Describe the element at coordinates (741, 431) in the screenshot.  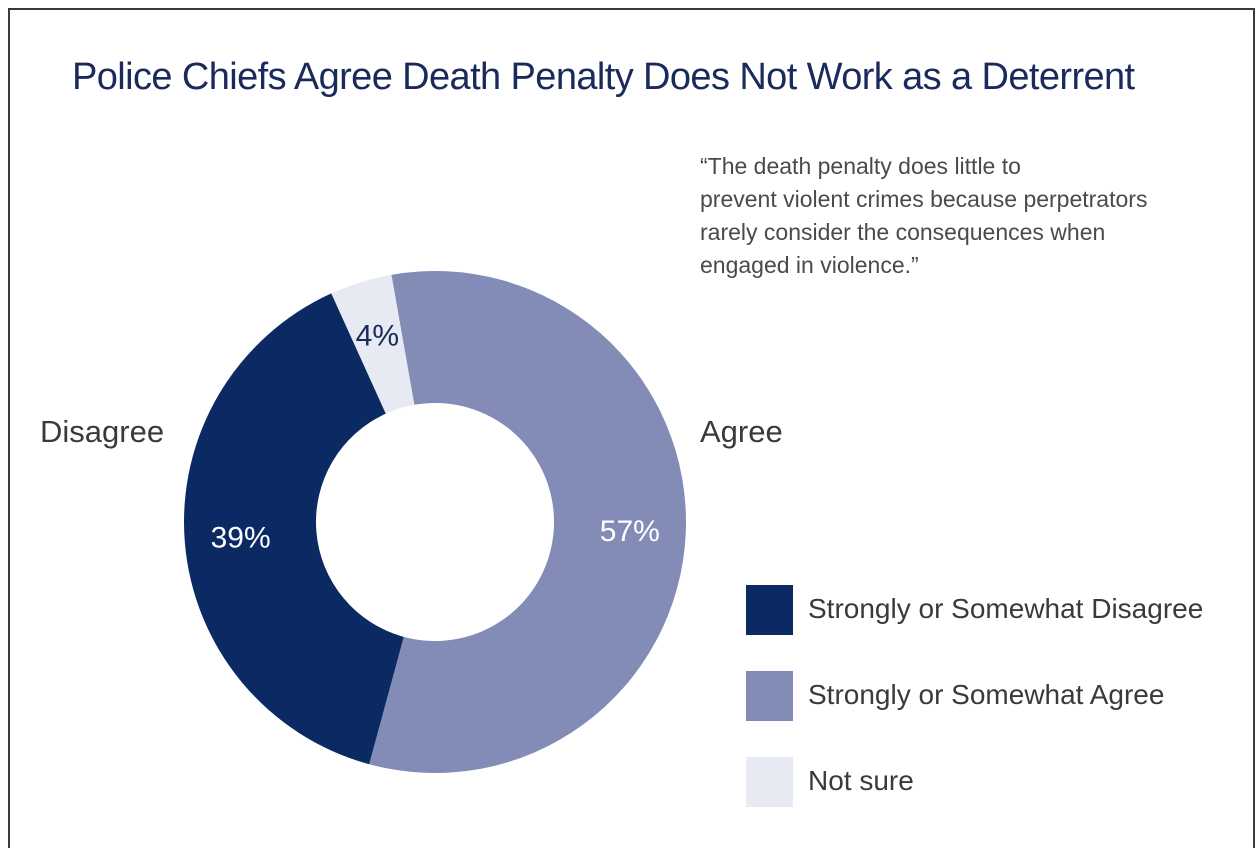
I see `agree-side-label: Agree` at that location.